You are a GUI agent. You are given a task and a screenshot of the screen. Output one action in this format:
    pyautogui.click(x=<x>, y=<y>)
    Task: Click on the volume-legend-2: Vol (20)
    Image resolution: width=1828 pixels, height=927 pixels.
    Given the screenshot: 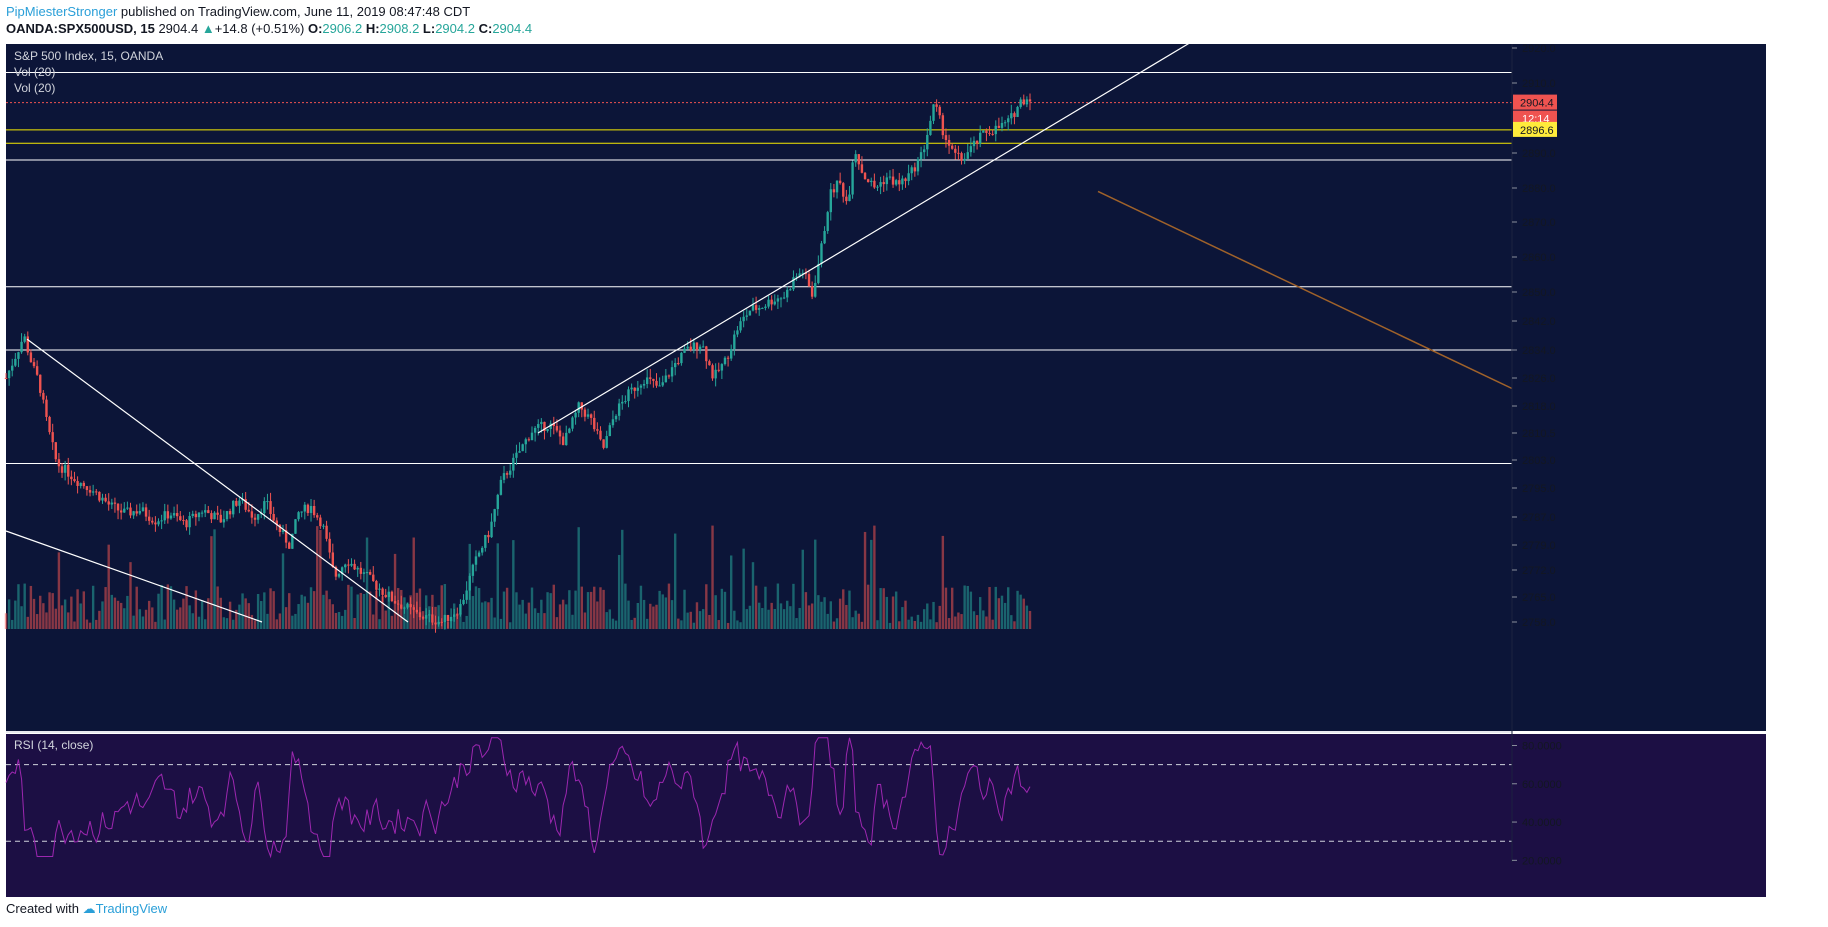 What is the action you would take?
    pyautogui.click(x=34, y=88)
    